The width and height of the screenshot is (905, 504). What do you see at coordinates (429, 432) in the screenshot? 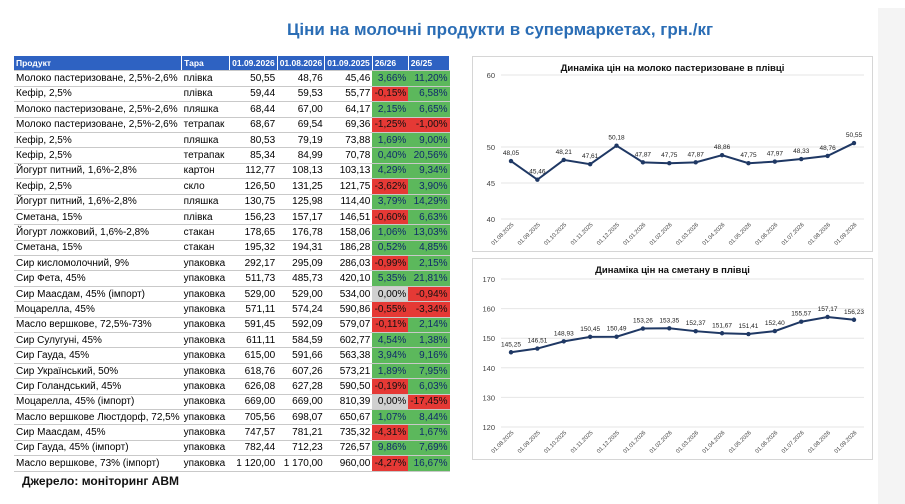
I see `table-cell: 1,67%` at bounding box center [429, 432].